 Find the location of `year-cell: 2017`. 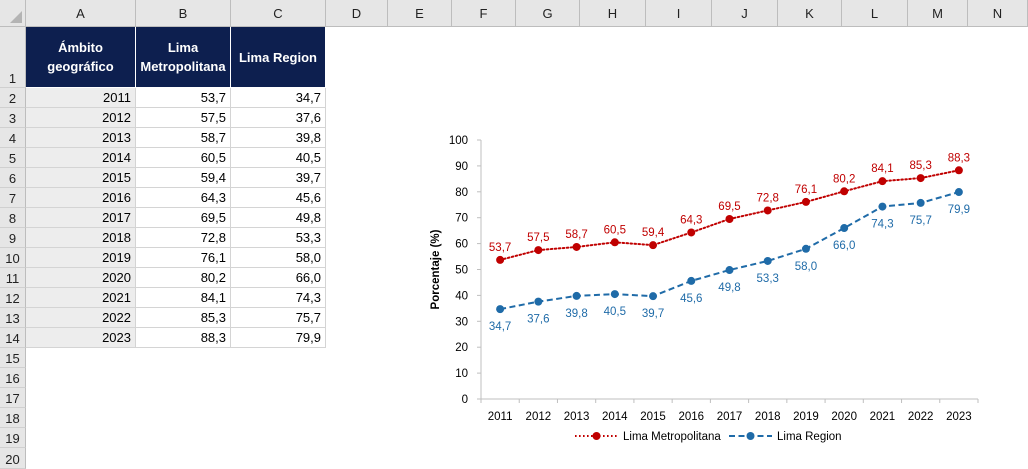

year-cell: 2017 is located at coordinates (81, 218).